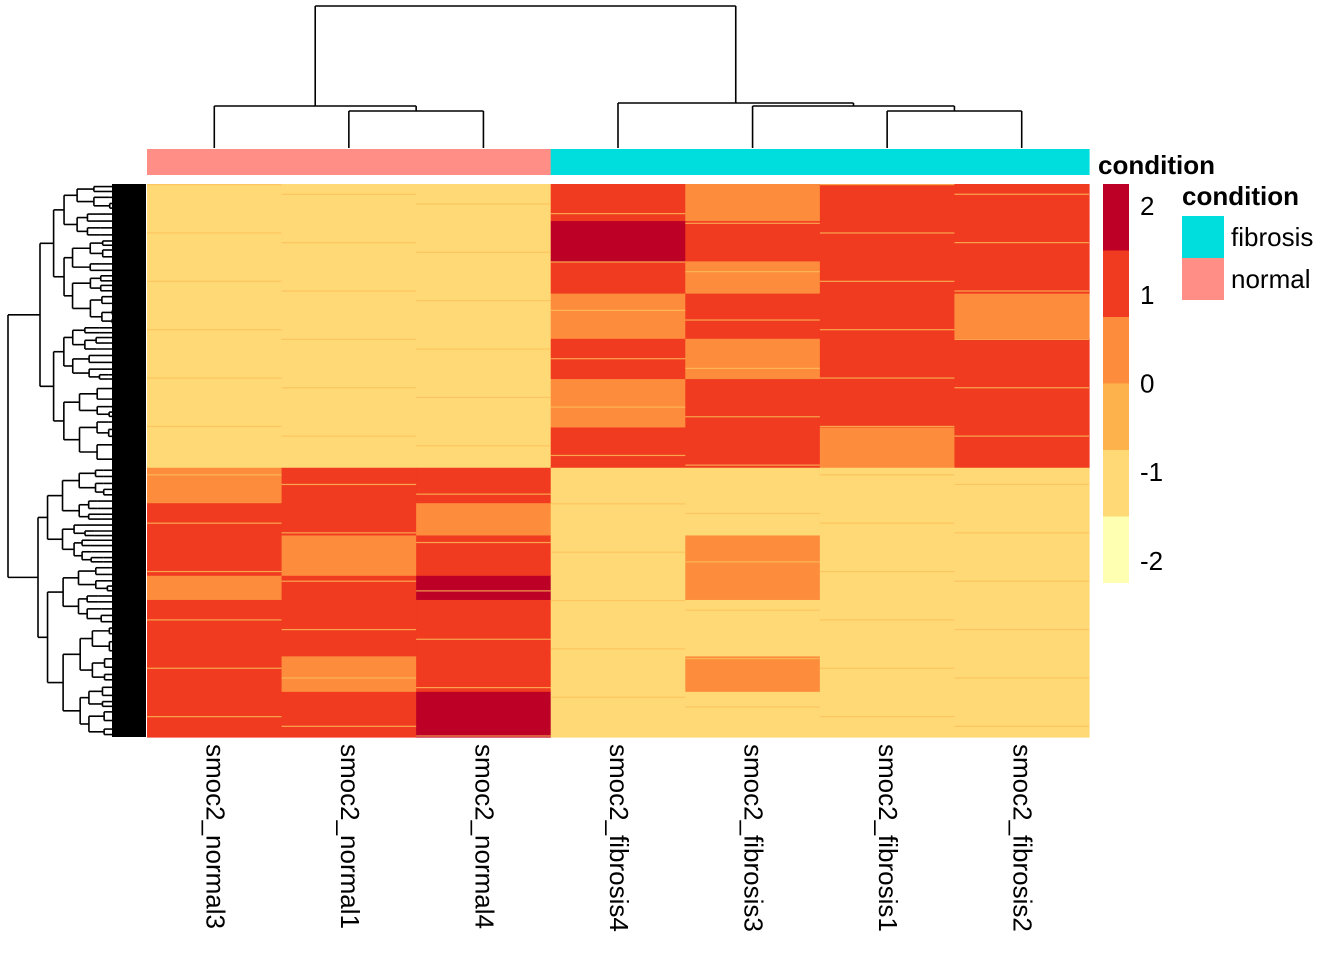 This screenshot has width=1344, height=960. Describe the element at coordinates (754, 838) in the screenshot. I see `column-label: smoc2_fibrosis3` at that location.